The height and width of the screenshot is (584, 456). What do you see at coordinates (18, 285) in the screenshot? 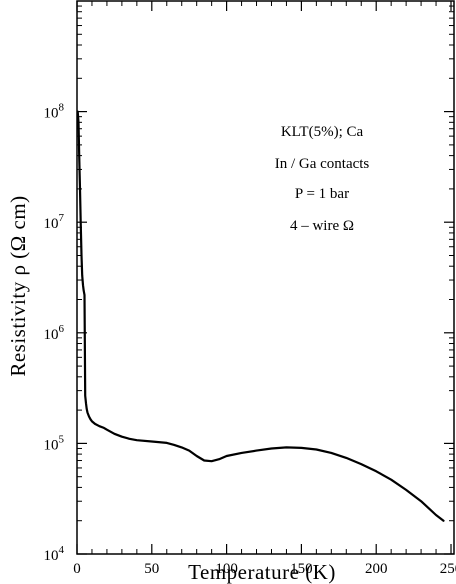
I see `y-axis-label: Resistivity ρ (Ω cm)` at bounding box center [18, 285].